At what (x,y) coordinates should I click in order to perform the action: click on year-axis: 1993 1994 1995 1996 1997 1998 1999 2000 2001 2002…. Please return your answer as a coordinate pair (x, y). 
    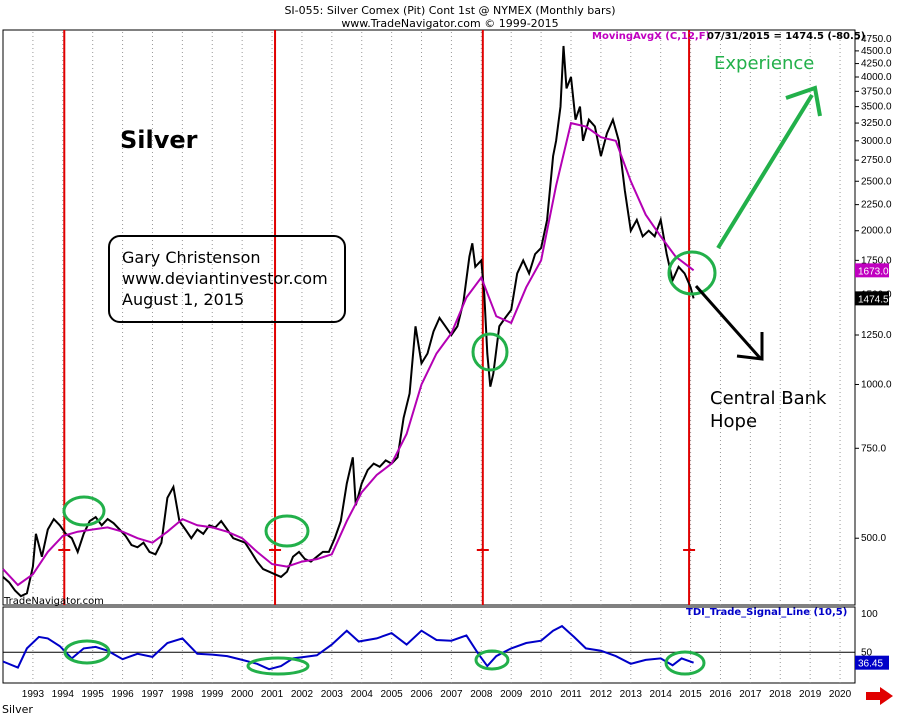
    Looking at the image, I should click on (437, 694).